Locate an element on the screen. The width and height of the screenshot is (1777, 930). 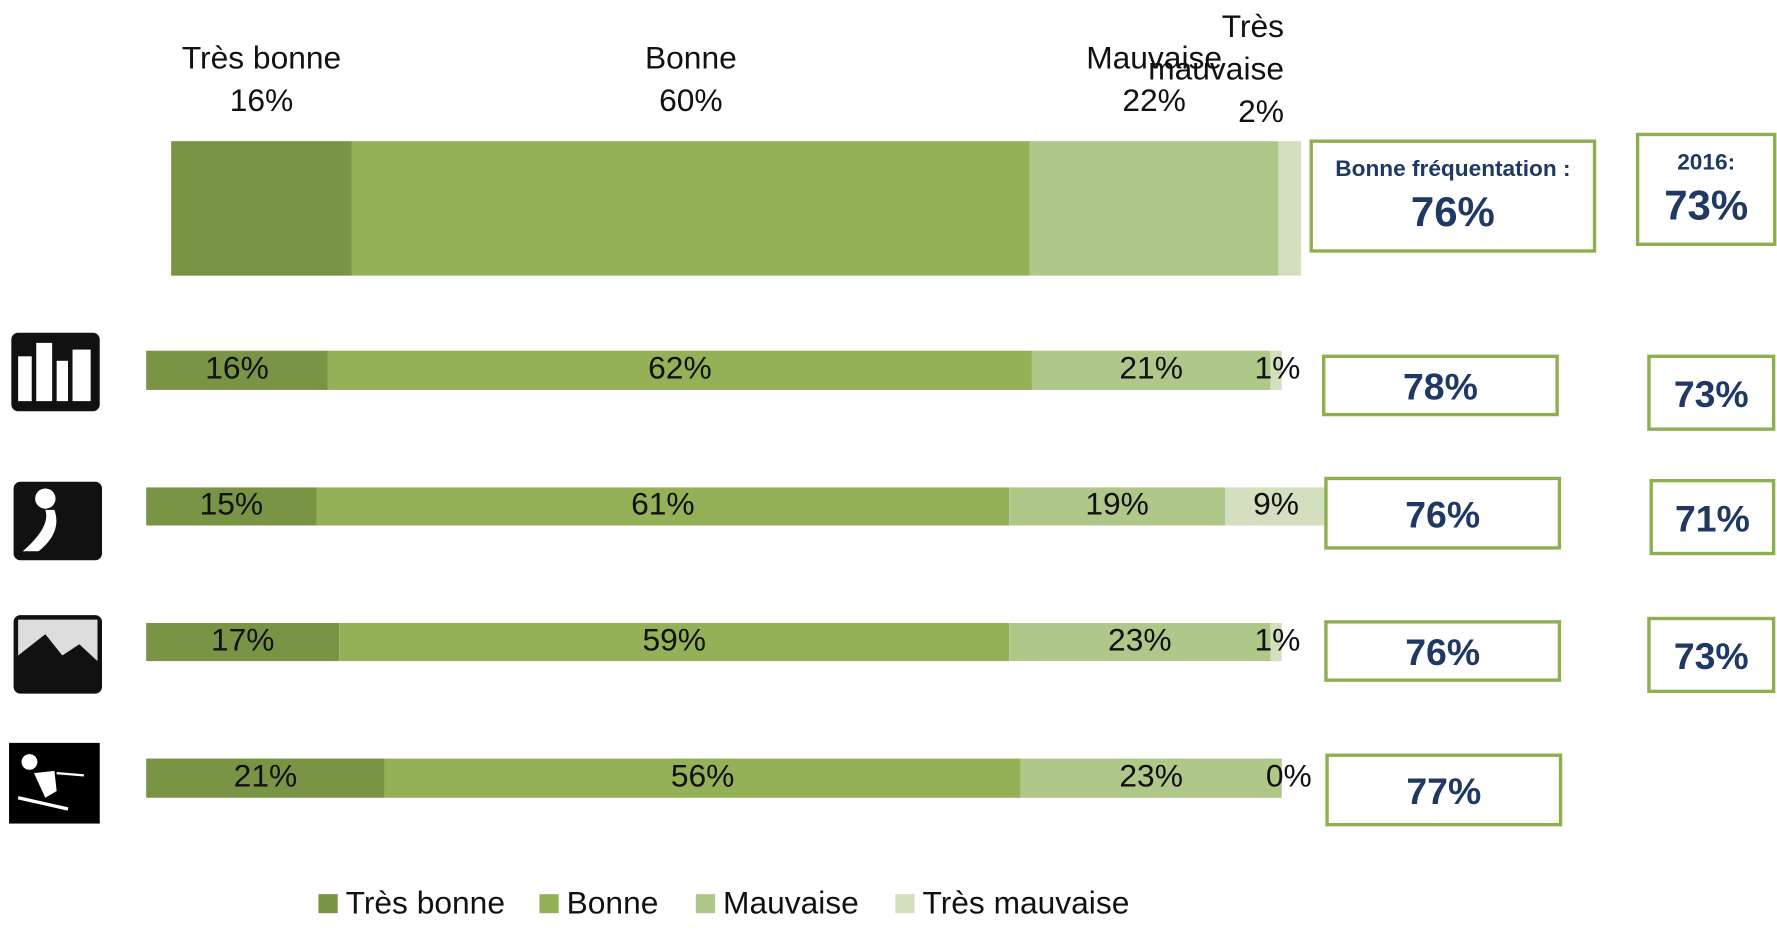
value-label: 19% is located at coordinates (1116, 504).